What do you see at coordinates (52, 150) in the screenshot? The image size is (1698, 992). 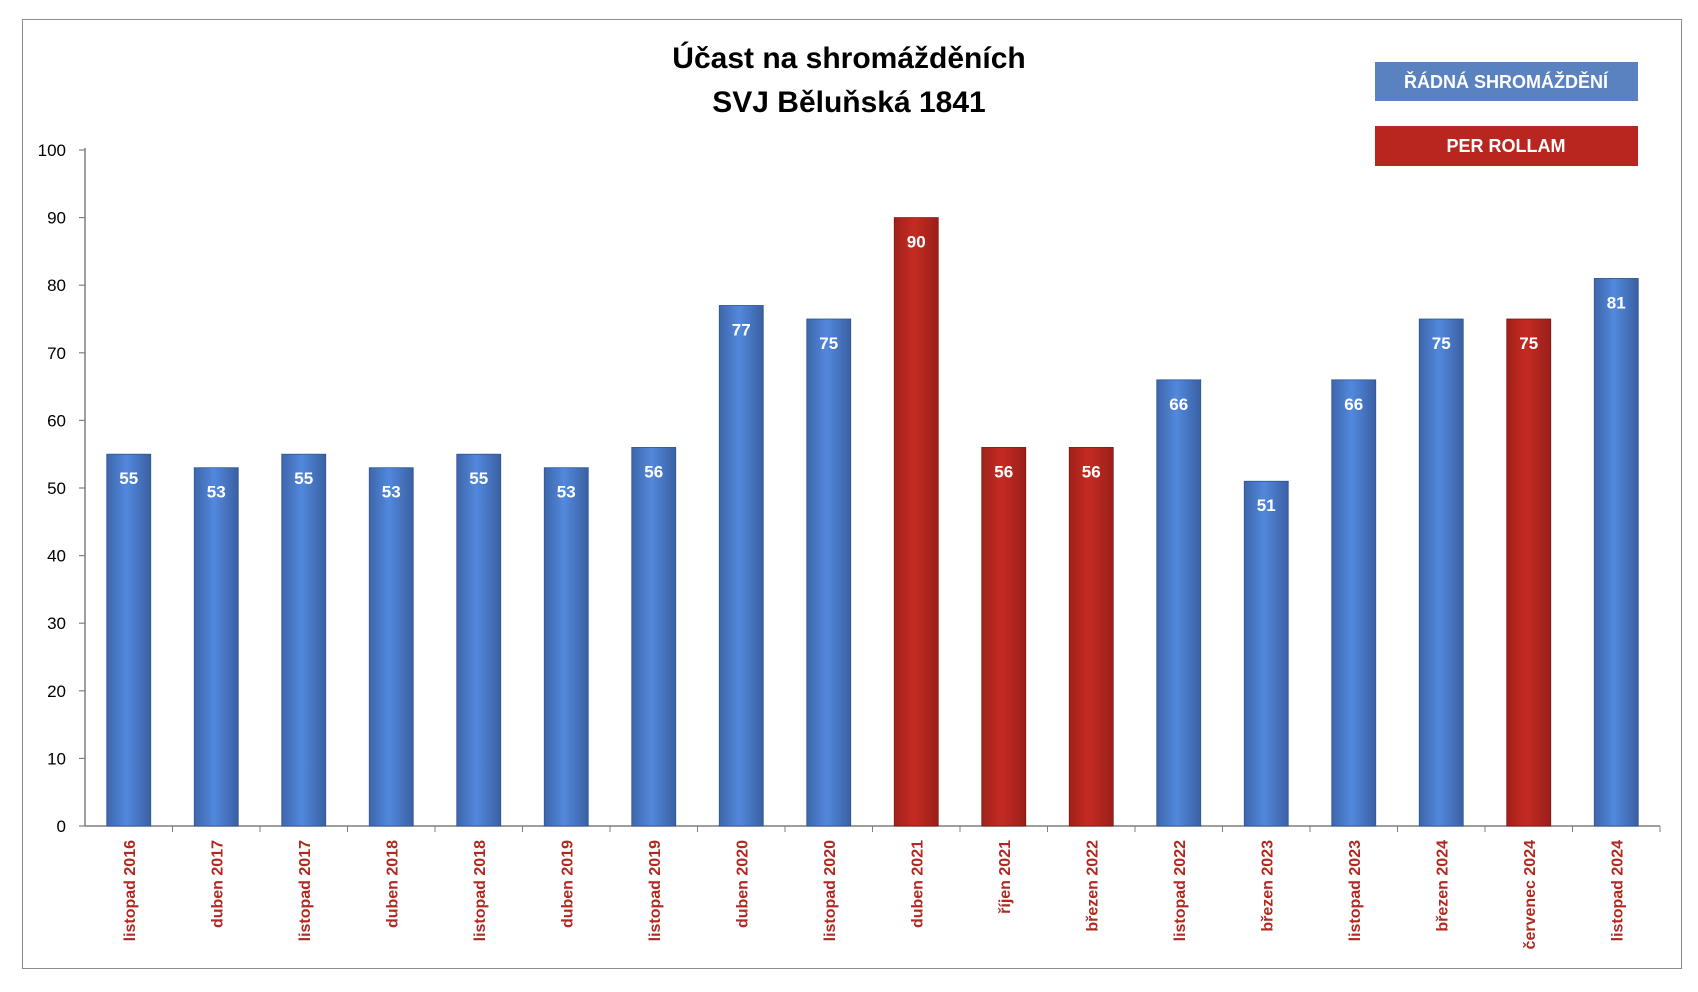 I see `y-tick-label: 100` at bounding box center [52, 150].